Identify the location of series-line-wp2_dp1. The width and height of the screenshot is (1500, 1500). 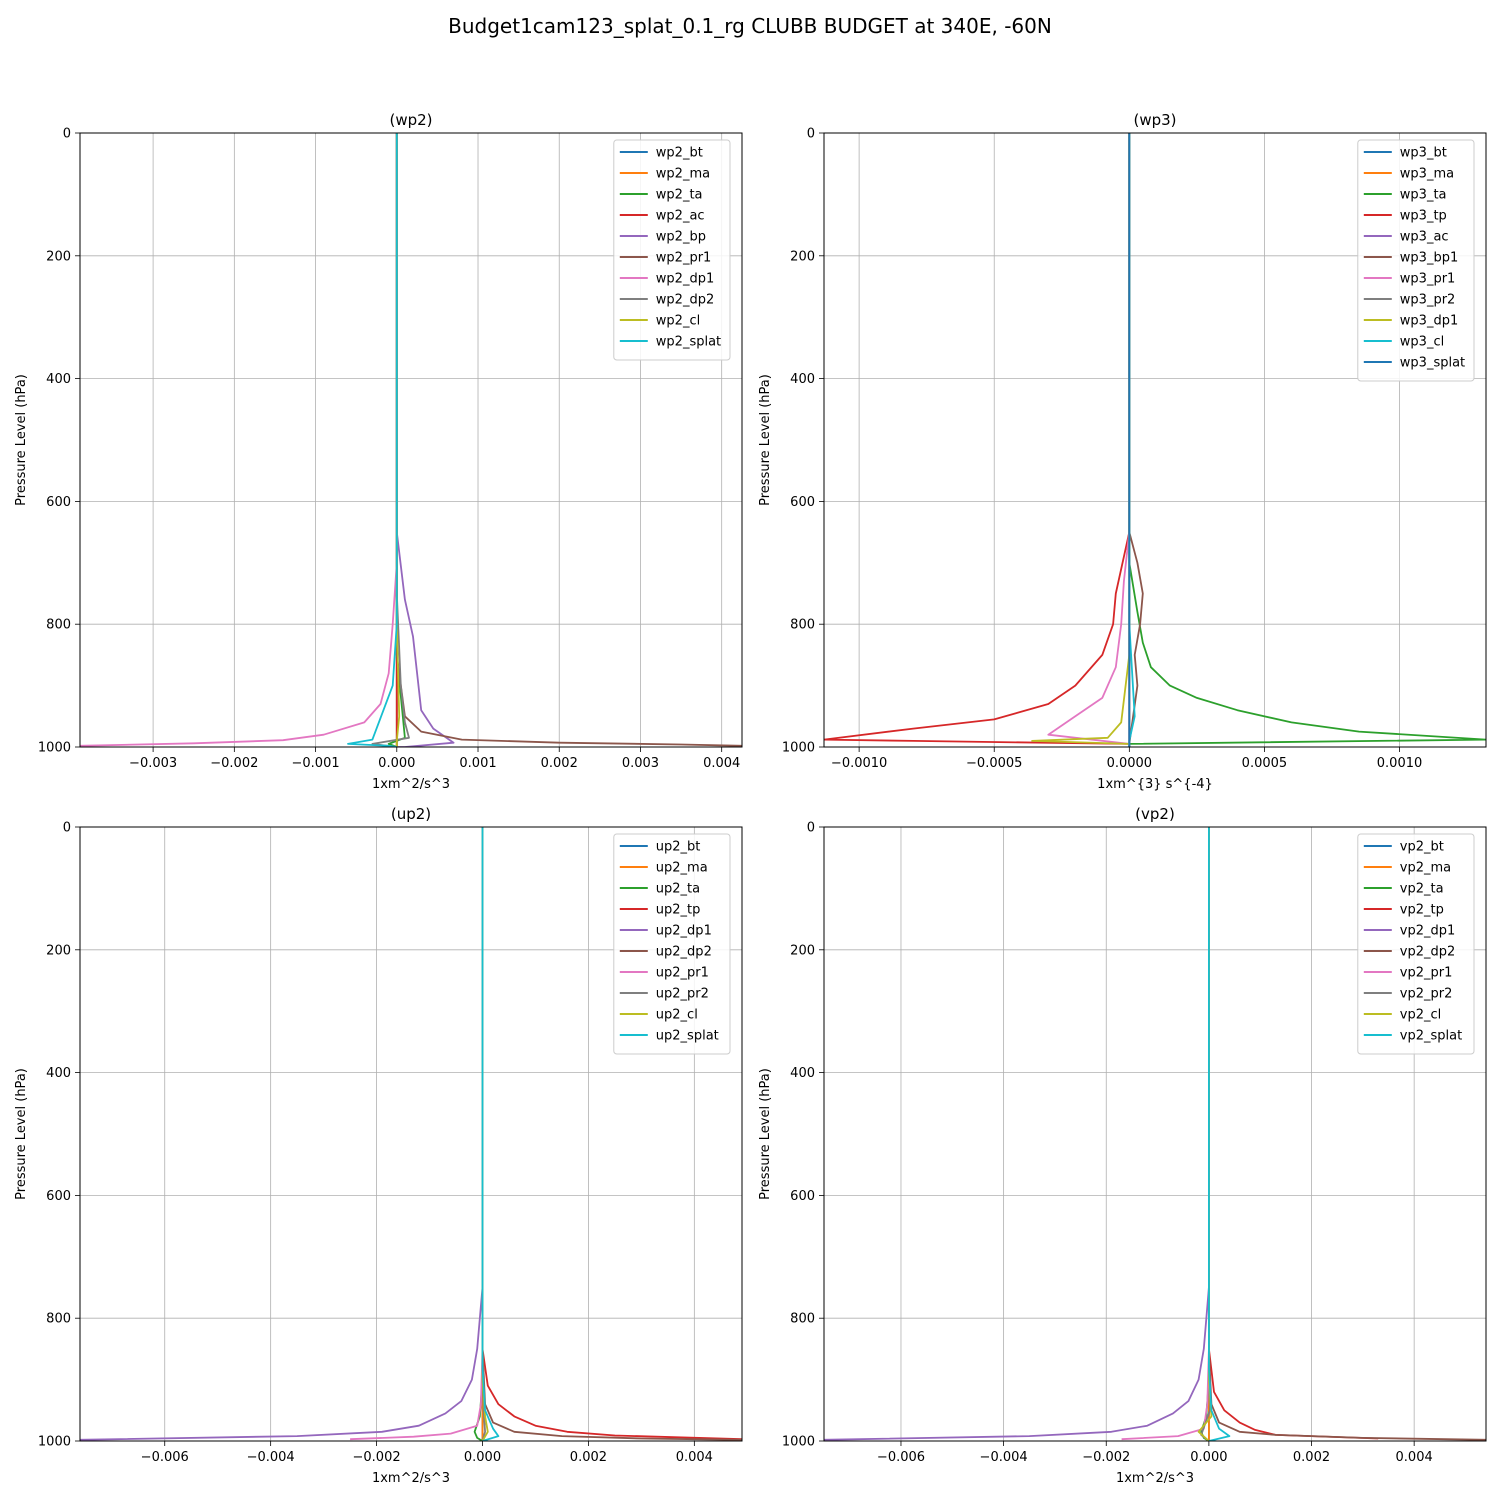
(239, 440).